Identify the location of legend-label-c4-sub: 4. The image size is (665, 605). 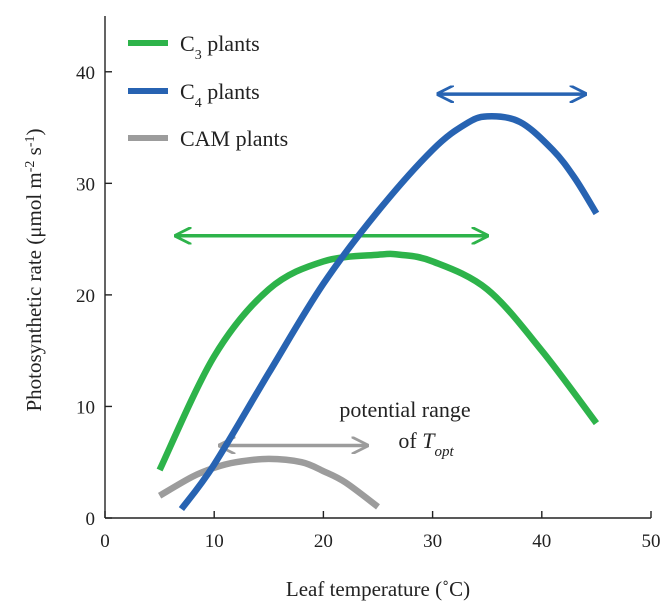
(198, 103).